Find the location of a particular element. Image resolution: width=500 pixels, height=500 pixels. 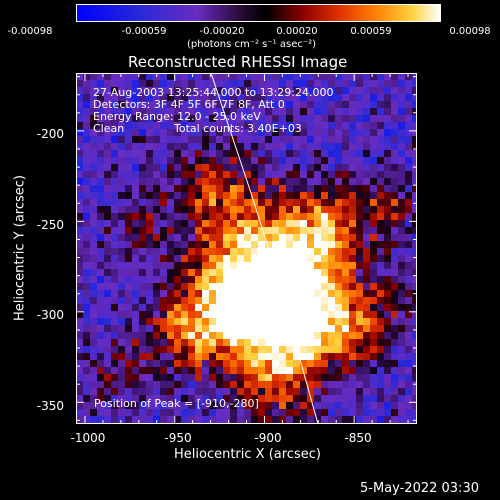

colorbar-tick: 0.00020 is located at coordinates (297, 31).